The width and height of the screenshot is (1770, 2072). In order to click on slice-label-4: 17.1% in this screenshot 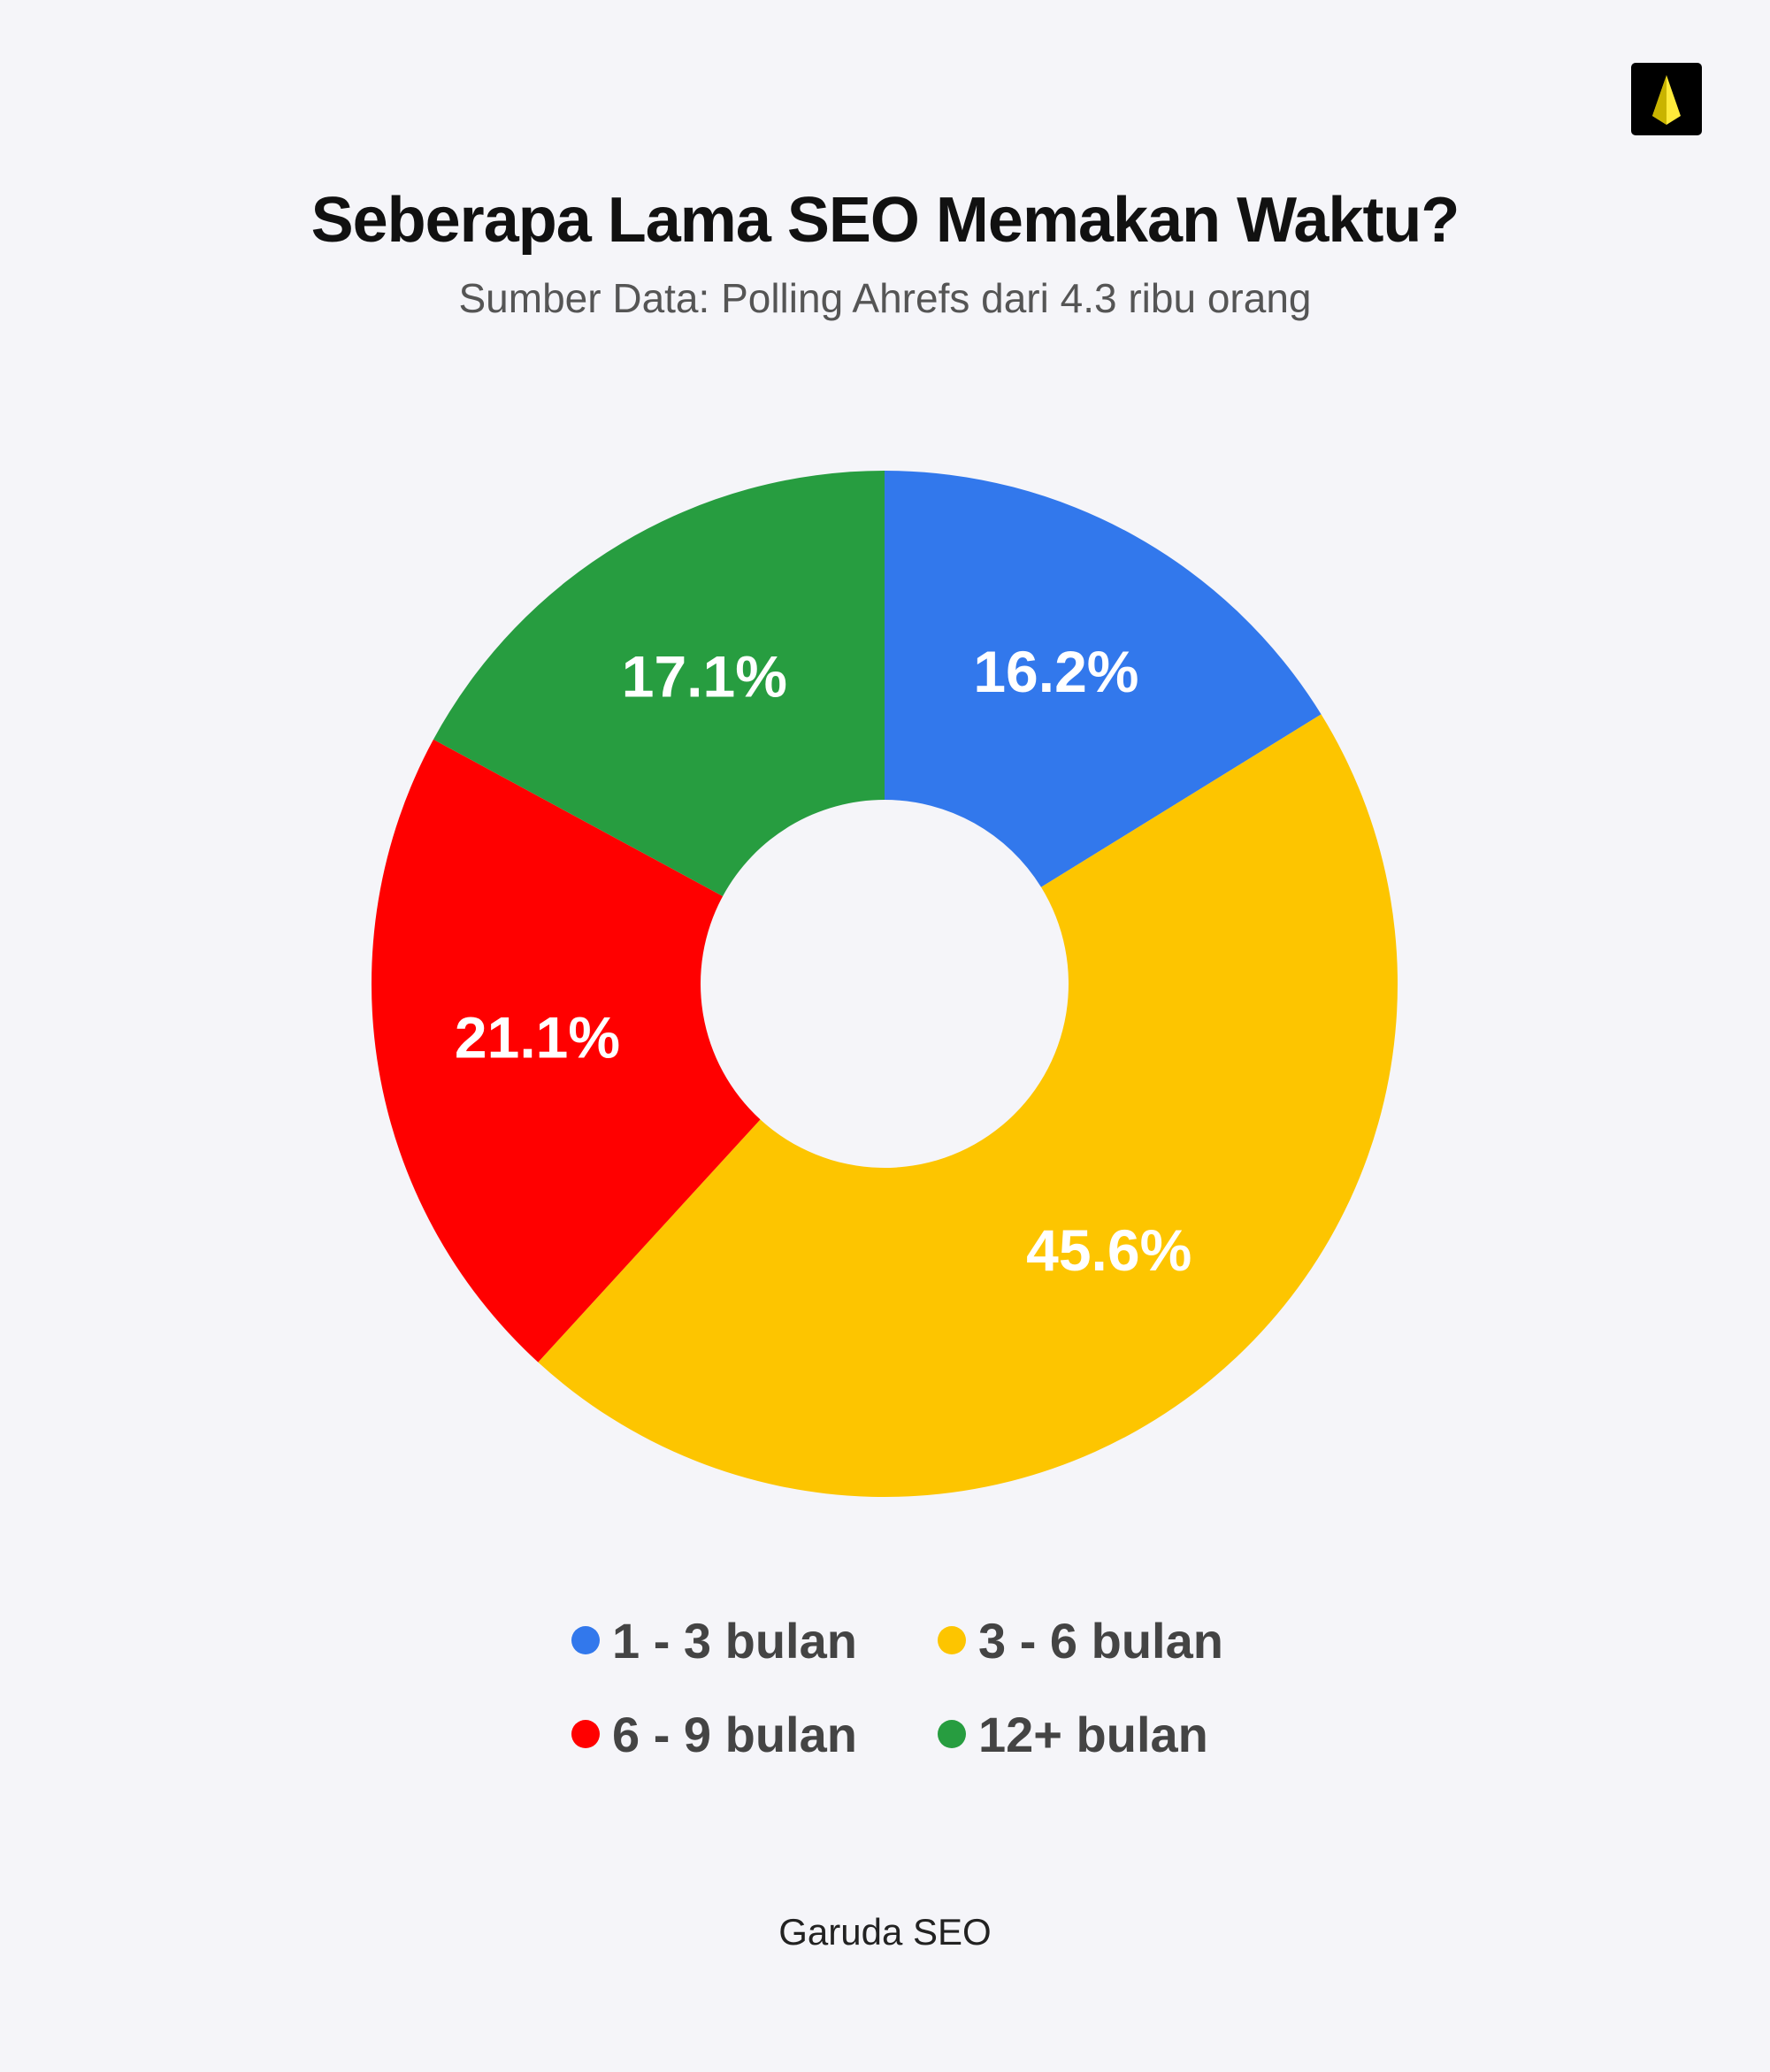, I will do `click(705, 677)`.